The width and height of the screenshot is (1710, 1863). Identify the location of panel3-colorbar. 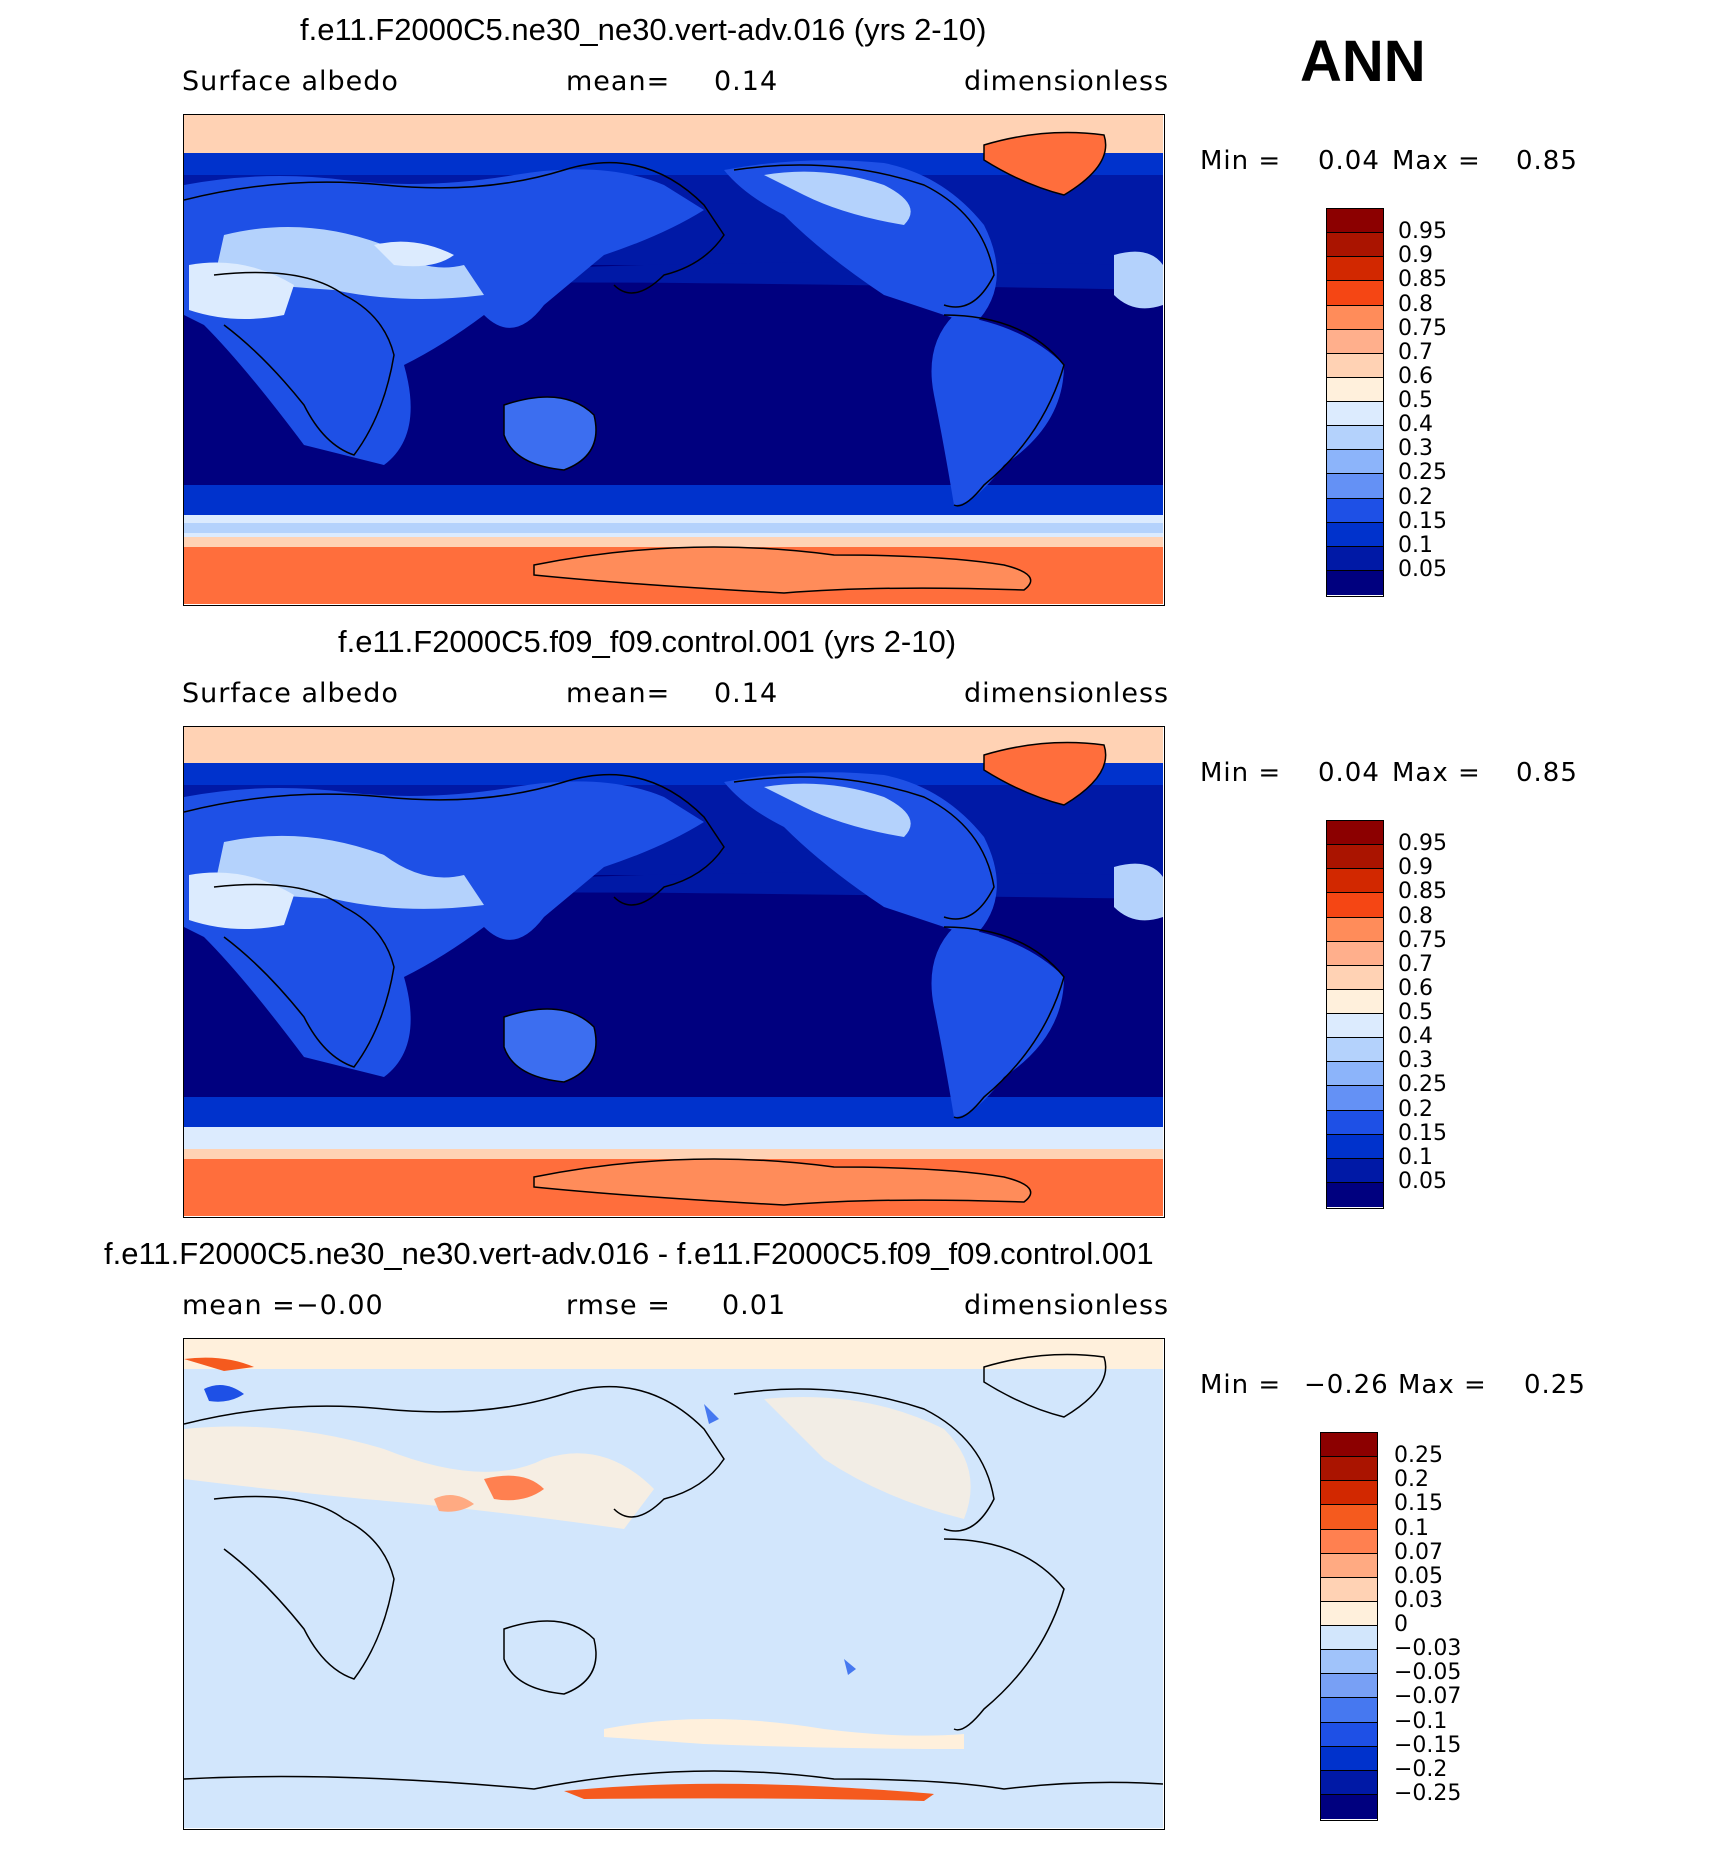
(1349, 1626).